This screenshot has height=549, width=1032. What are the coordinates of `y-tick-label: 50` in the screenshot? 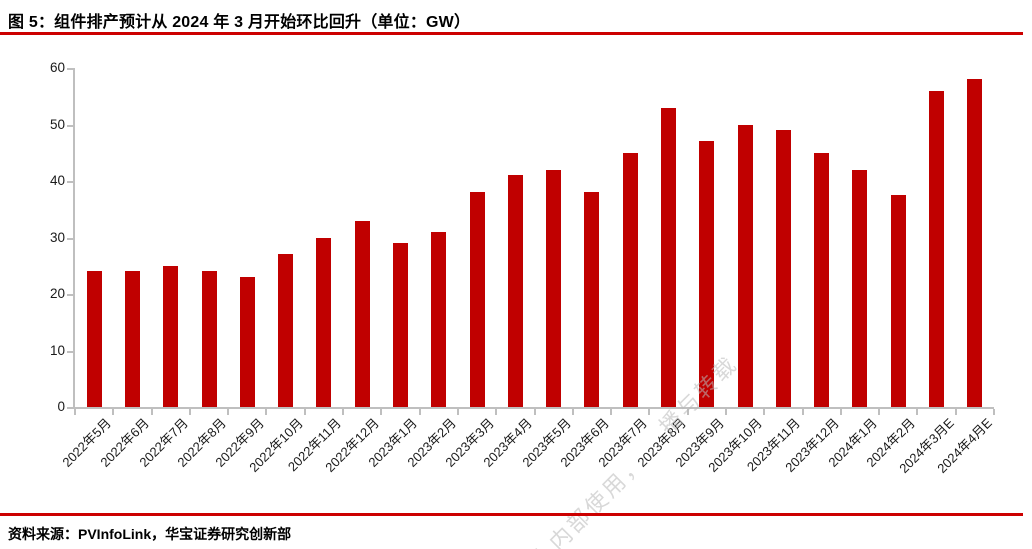 It's located at (57, 124).